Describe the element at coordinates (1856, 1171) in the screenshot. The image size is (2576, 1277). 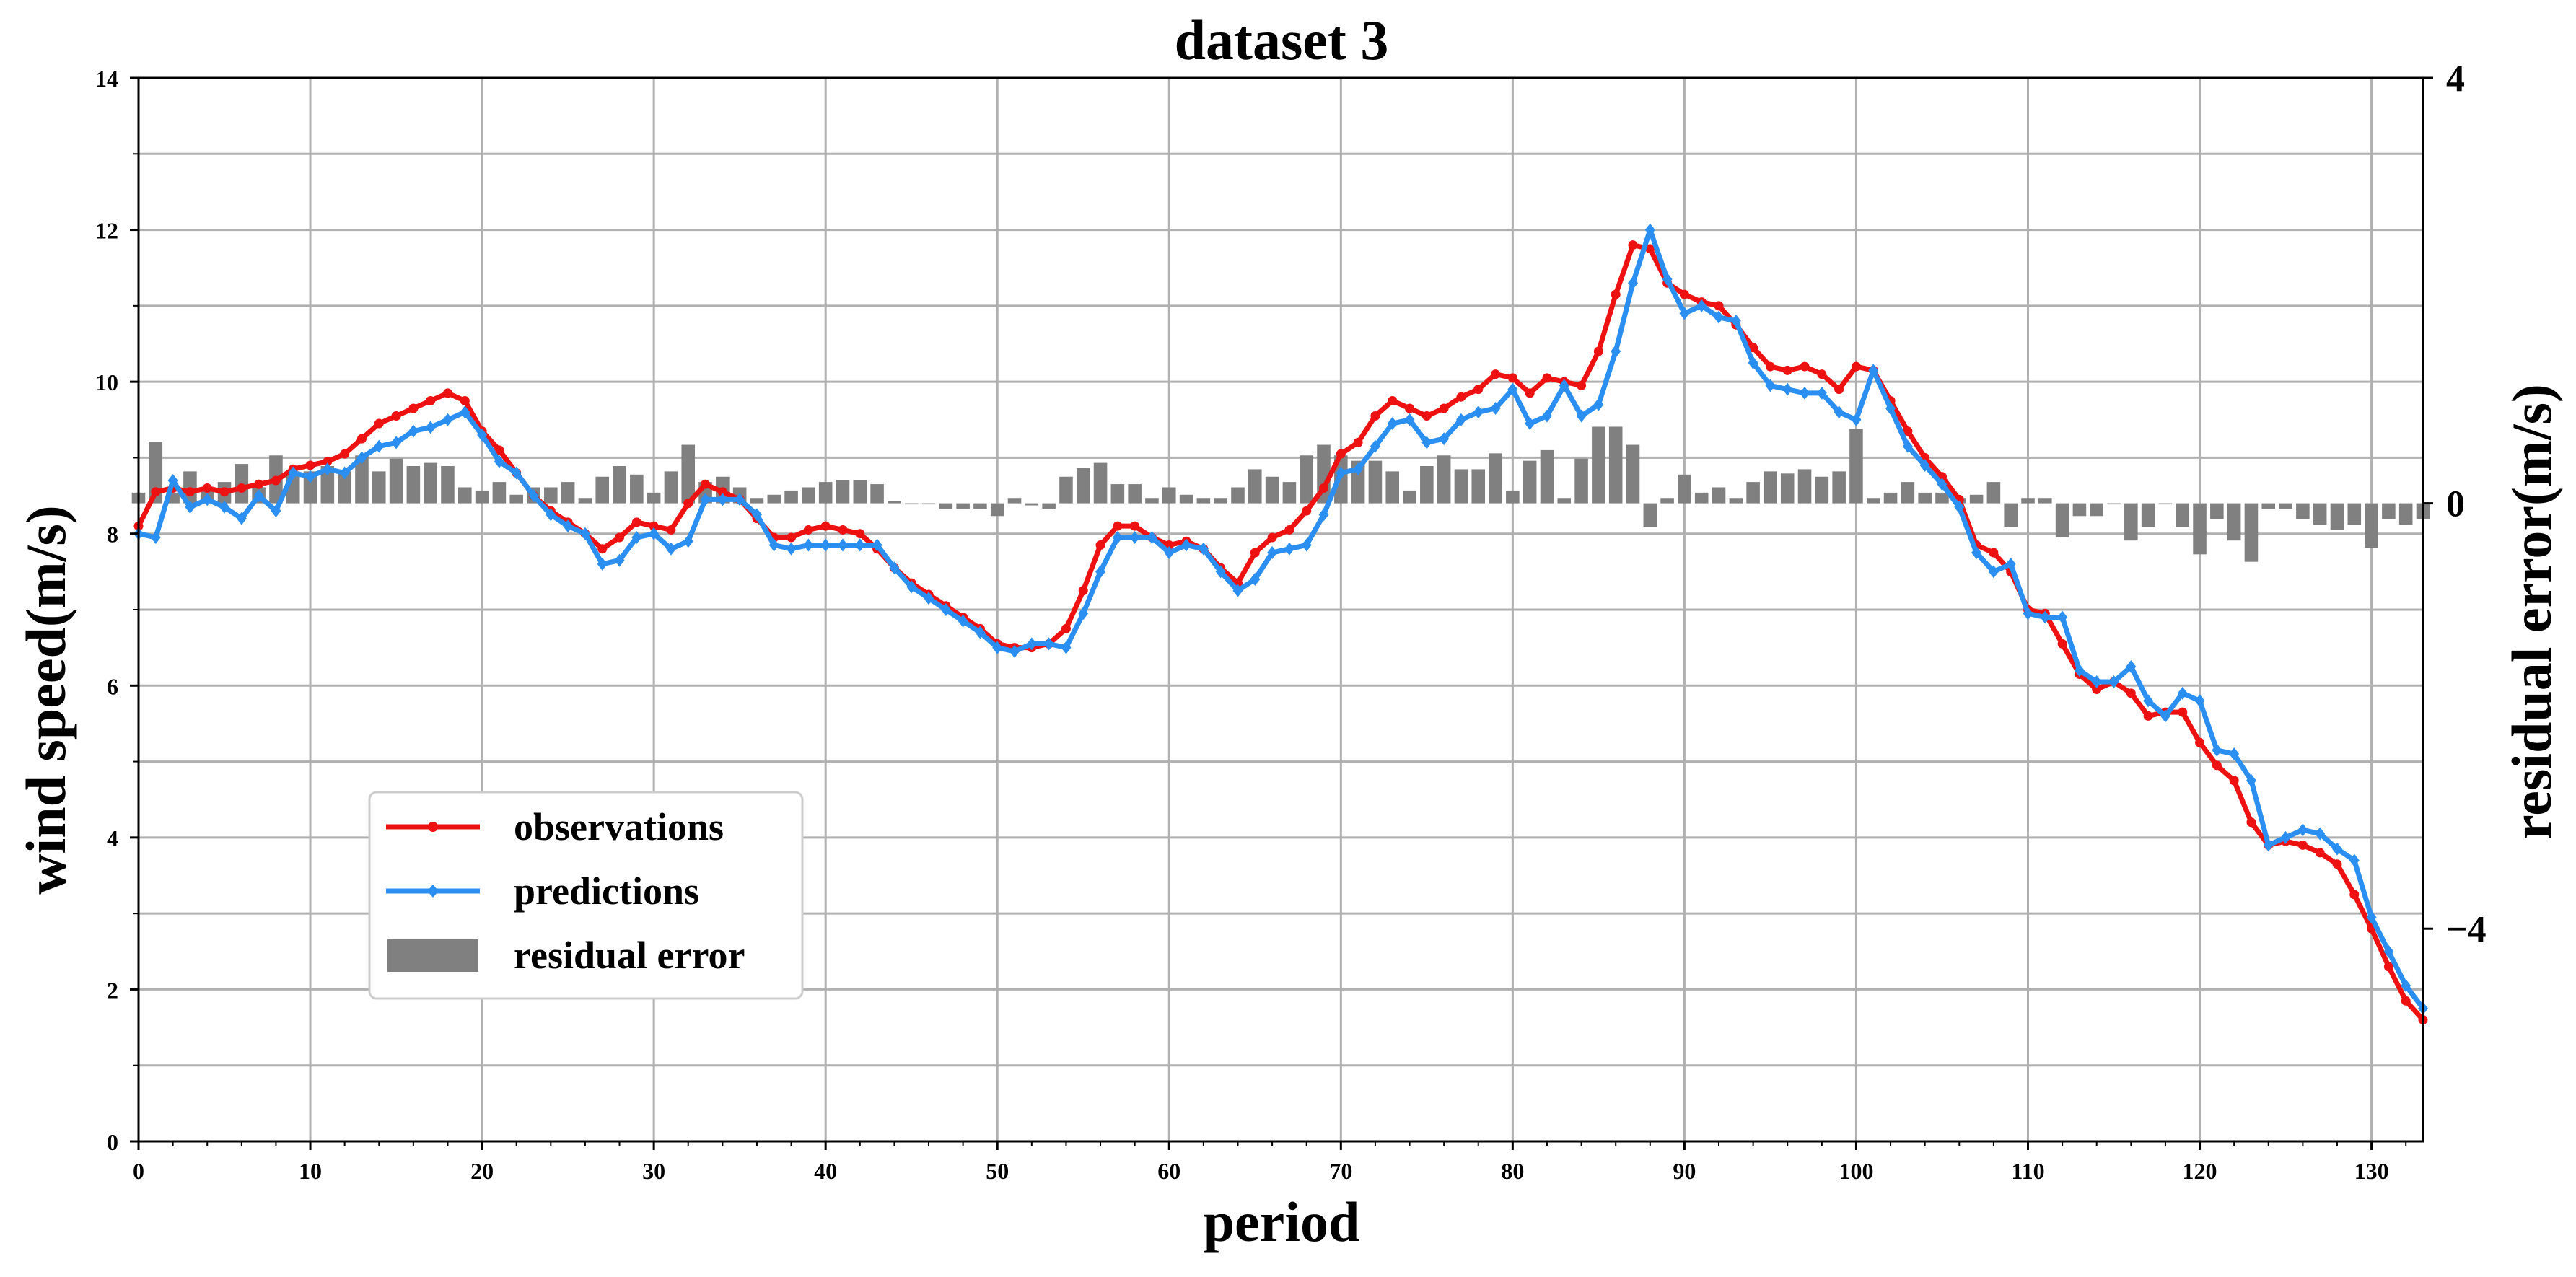
I see `x-tick-label: 100` at that location.